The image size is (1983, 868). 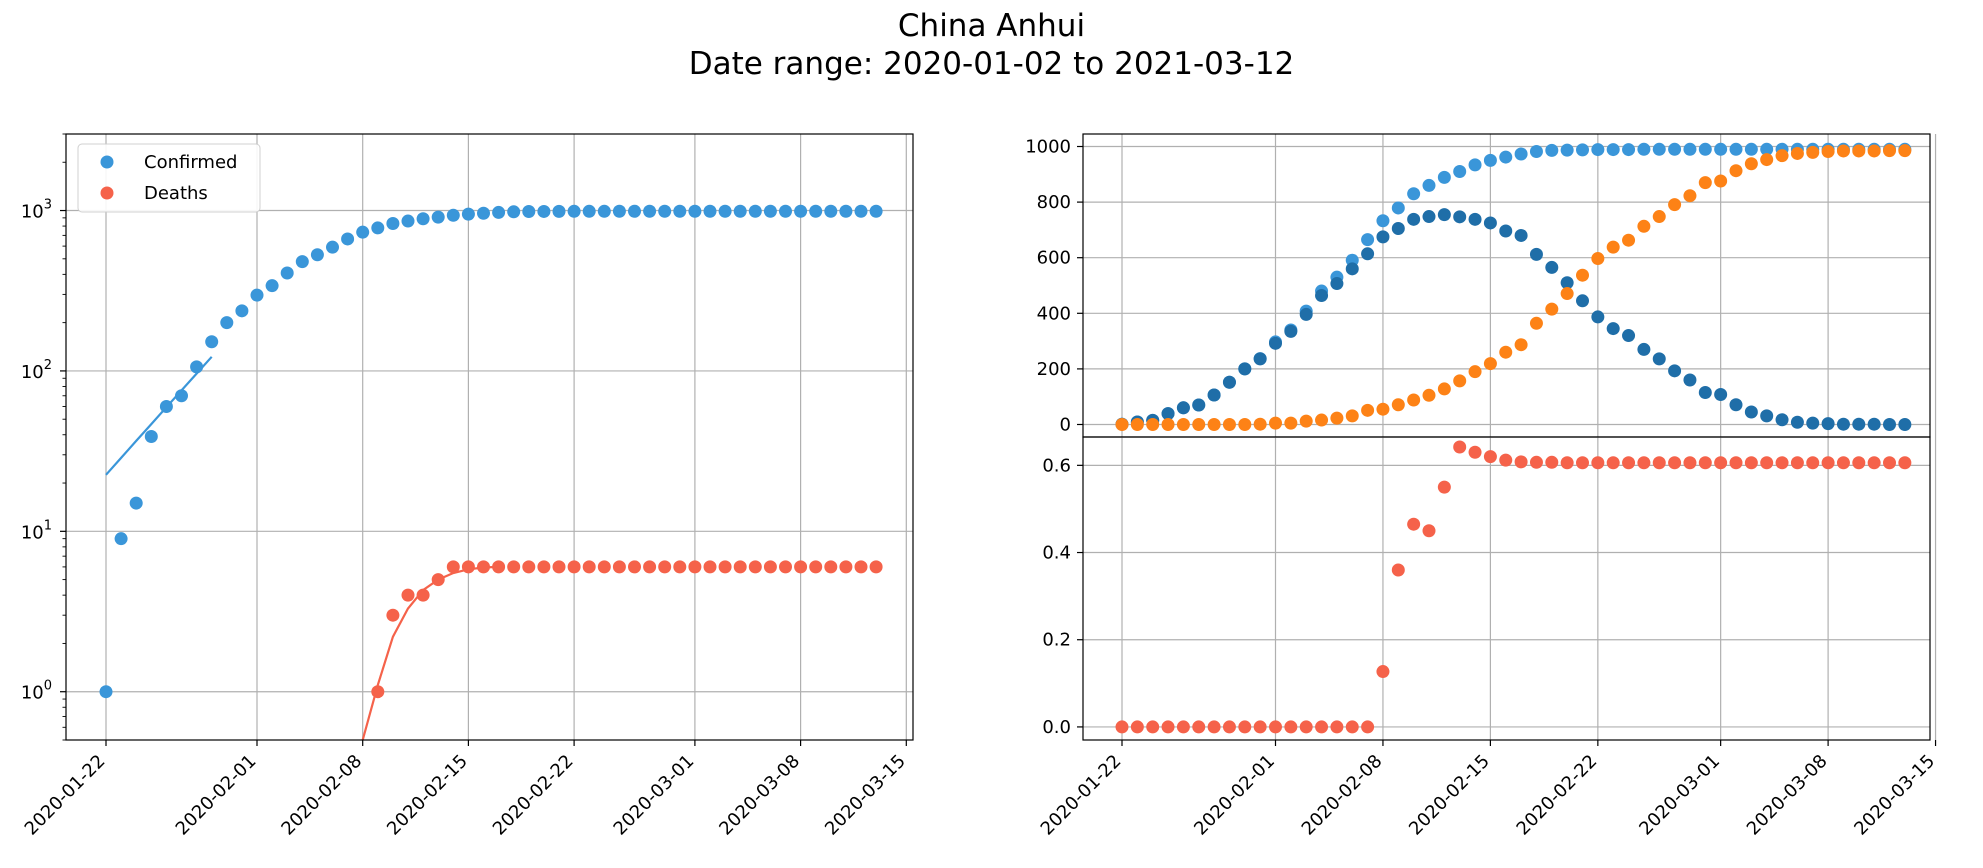 What do you see at coordinates (1048, 147) in the screenshot?
I see `y-tick-label: 1000` at bounding box center [1048, 147].